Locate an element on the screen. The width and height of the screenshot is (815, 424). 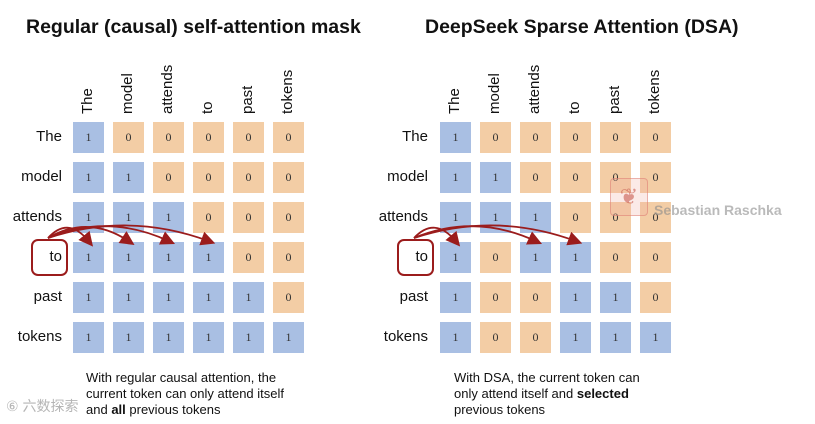
fern-logo-icon: ❦ is located at coordinates (629, 197).